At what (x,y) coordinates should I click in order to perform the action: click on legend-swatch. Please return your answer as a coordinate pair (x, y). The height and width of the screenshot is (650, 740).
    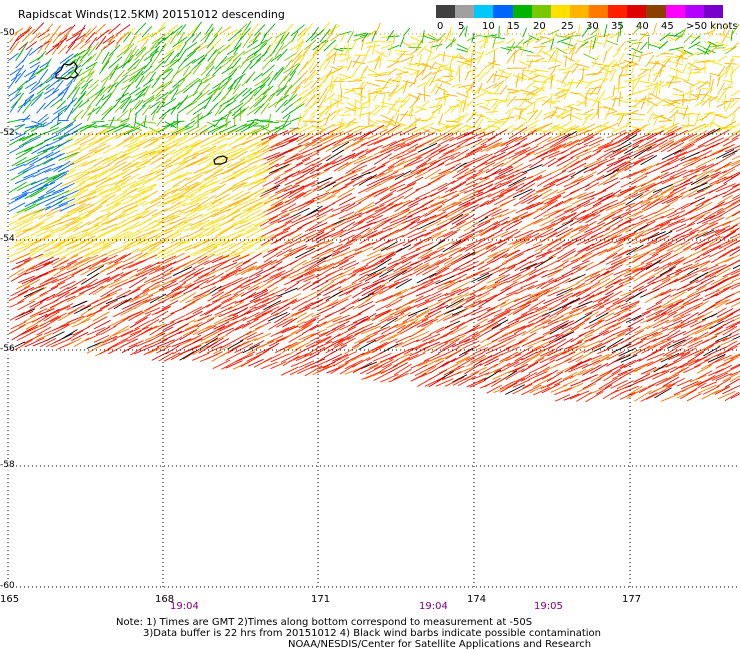
    Looking at the image, I should click on (465, 11).